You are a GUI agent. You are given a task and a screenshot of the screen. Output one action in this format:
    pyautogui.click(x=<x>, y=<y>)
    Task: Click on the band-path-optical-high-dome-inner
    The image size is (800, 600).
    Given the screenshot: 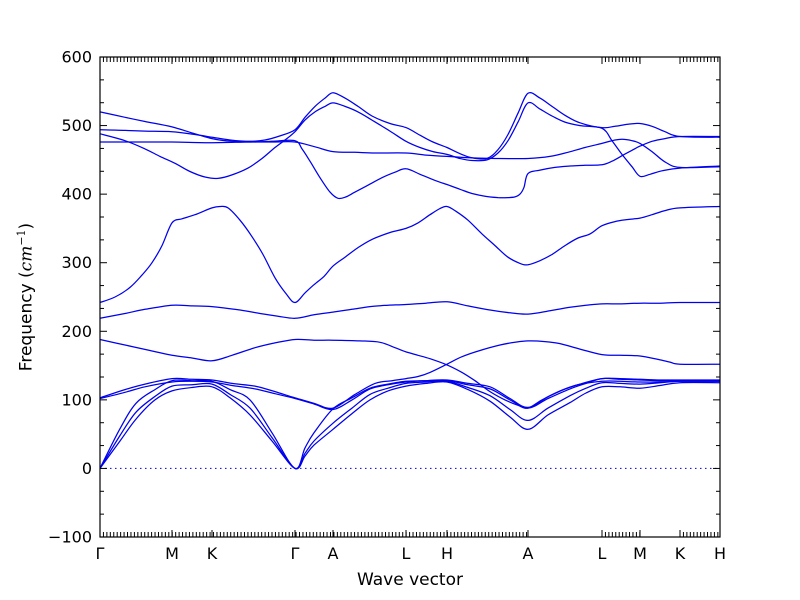 What is the action you would take?
    pyautogui.click(x=410, y=140)
    